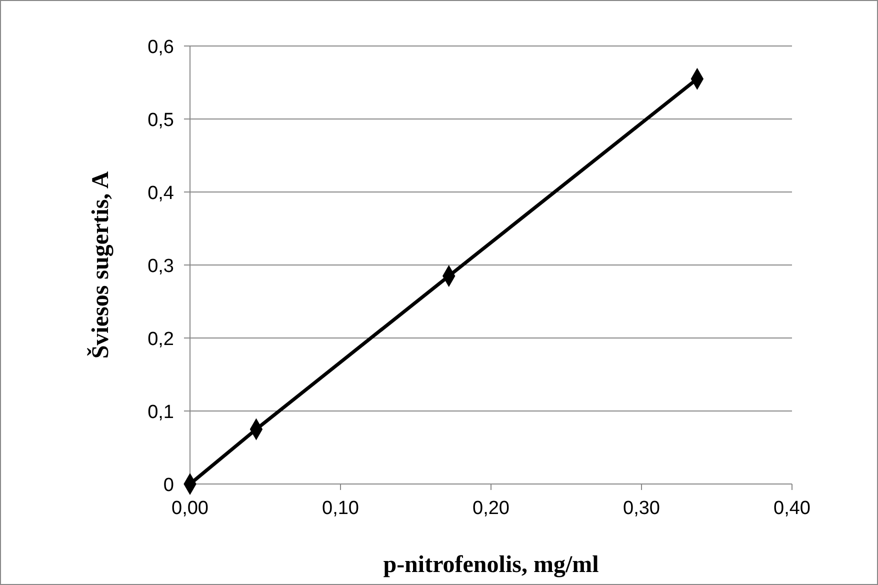 Image resolution: width=878 pixels, height=585 pixels. What do you see at coordinates (340, 508) in the screenshot?
I see `x-tick-label: 0,10` at bounding box center [340, 508].